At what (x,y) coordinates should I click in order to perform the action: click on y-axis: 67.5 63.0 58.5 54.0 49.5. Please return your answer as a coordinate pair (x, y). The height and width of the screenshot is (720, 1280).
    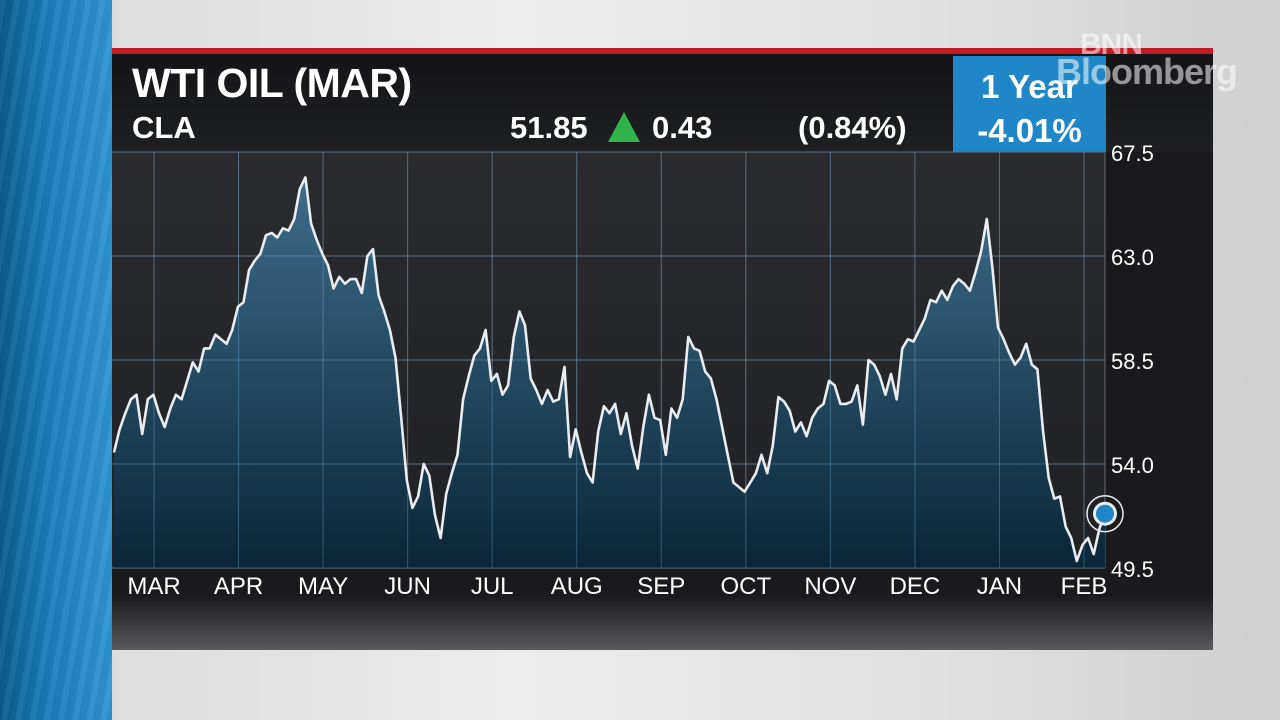
    Looking at the image, I should click on (1132, 361).